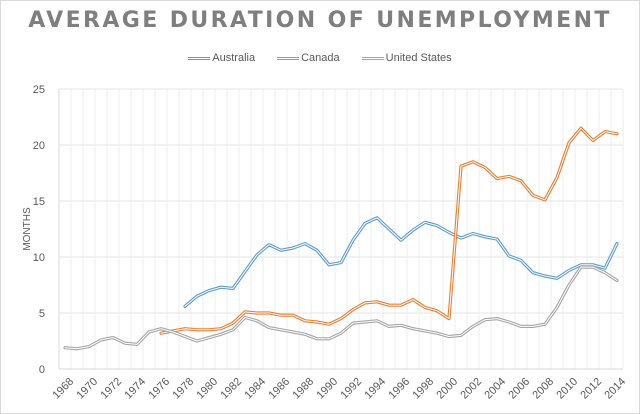 This screenshot has width=640, height=414. What do you see at coordinates (615, 389) in the screenshot?
I see `x-tick-label: 2014` at bounding box center [615, 389].